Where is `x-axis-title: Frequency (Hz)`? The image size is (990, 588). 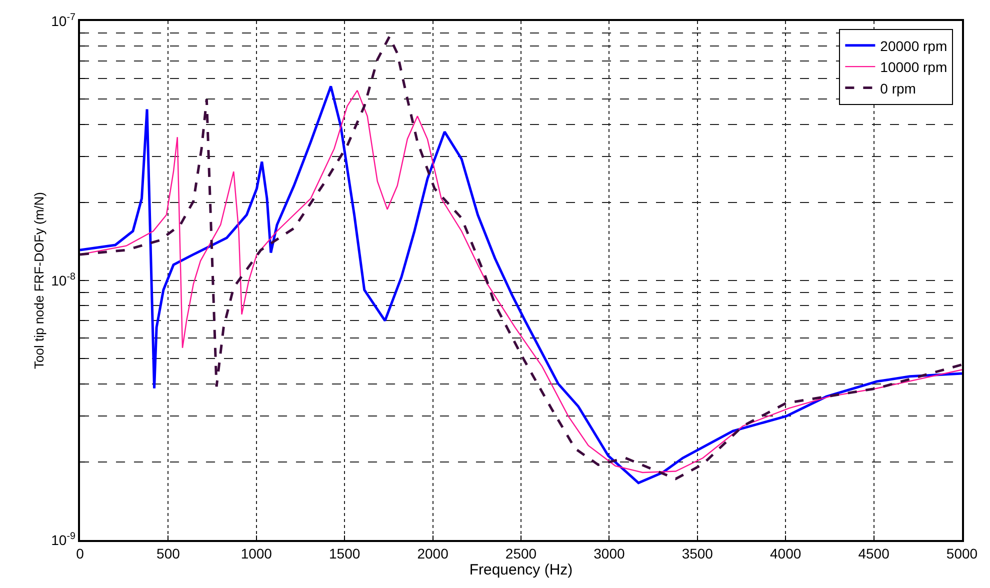 x-axis-title: Frequency (Hz) is located at coordinates (521, 570).